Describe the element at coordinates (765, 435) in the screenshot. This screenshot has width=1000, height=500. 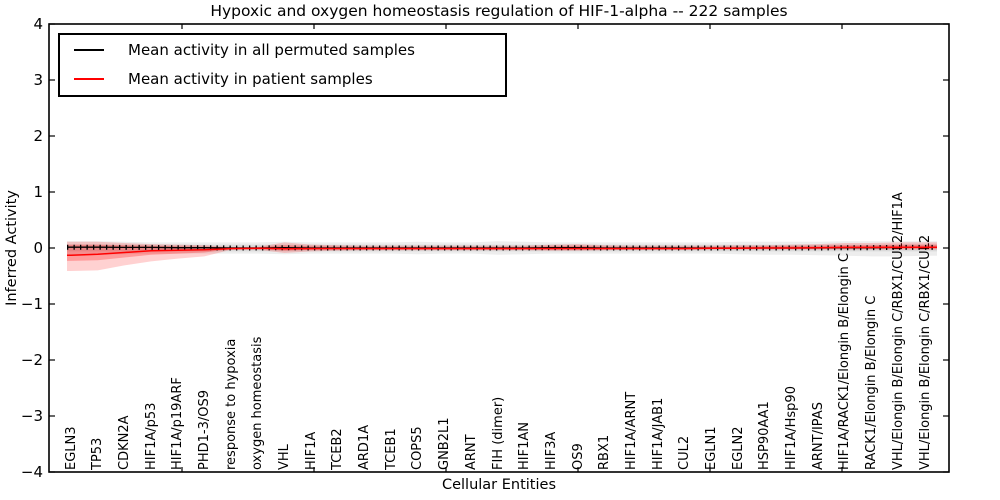
I see `x-category-label: HSP90AA1` at that location.